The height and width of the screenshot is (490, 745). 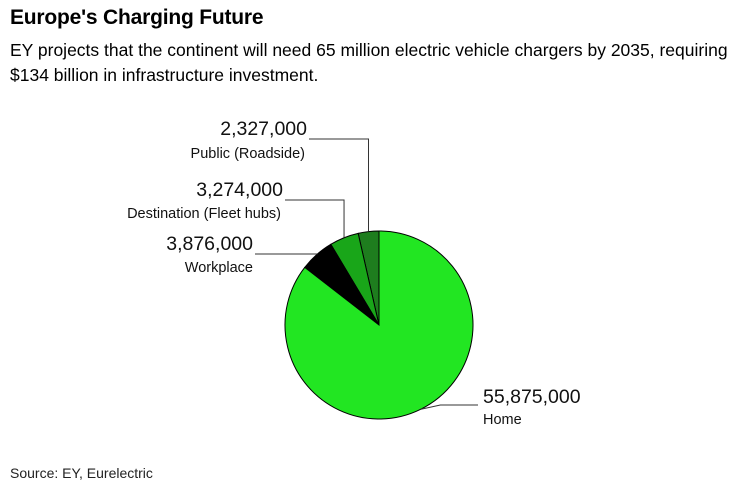 What do you see at coordinates (81, 473) in the screenshot?
I see `source-note: Source: EY, Eurelectric` at bounding box center [81, 473].